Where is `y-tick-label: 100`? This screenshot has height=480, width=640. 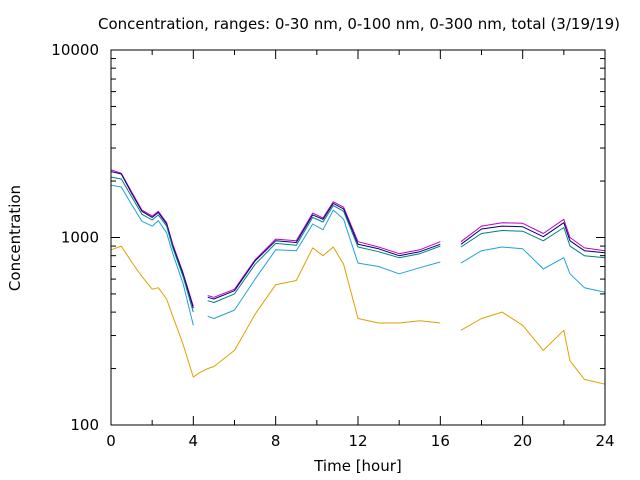
y-tick-label: 100 is located at coordinates (84, 425).